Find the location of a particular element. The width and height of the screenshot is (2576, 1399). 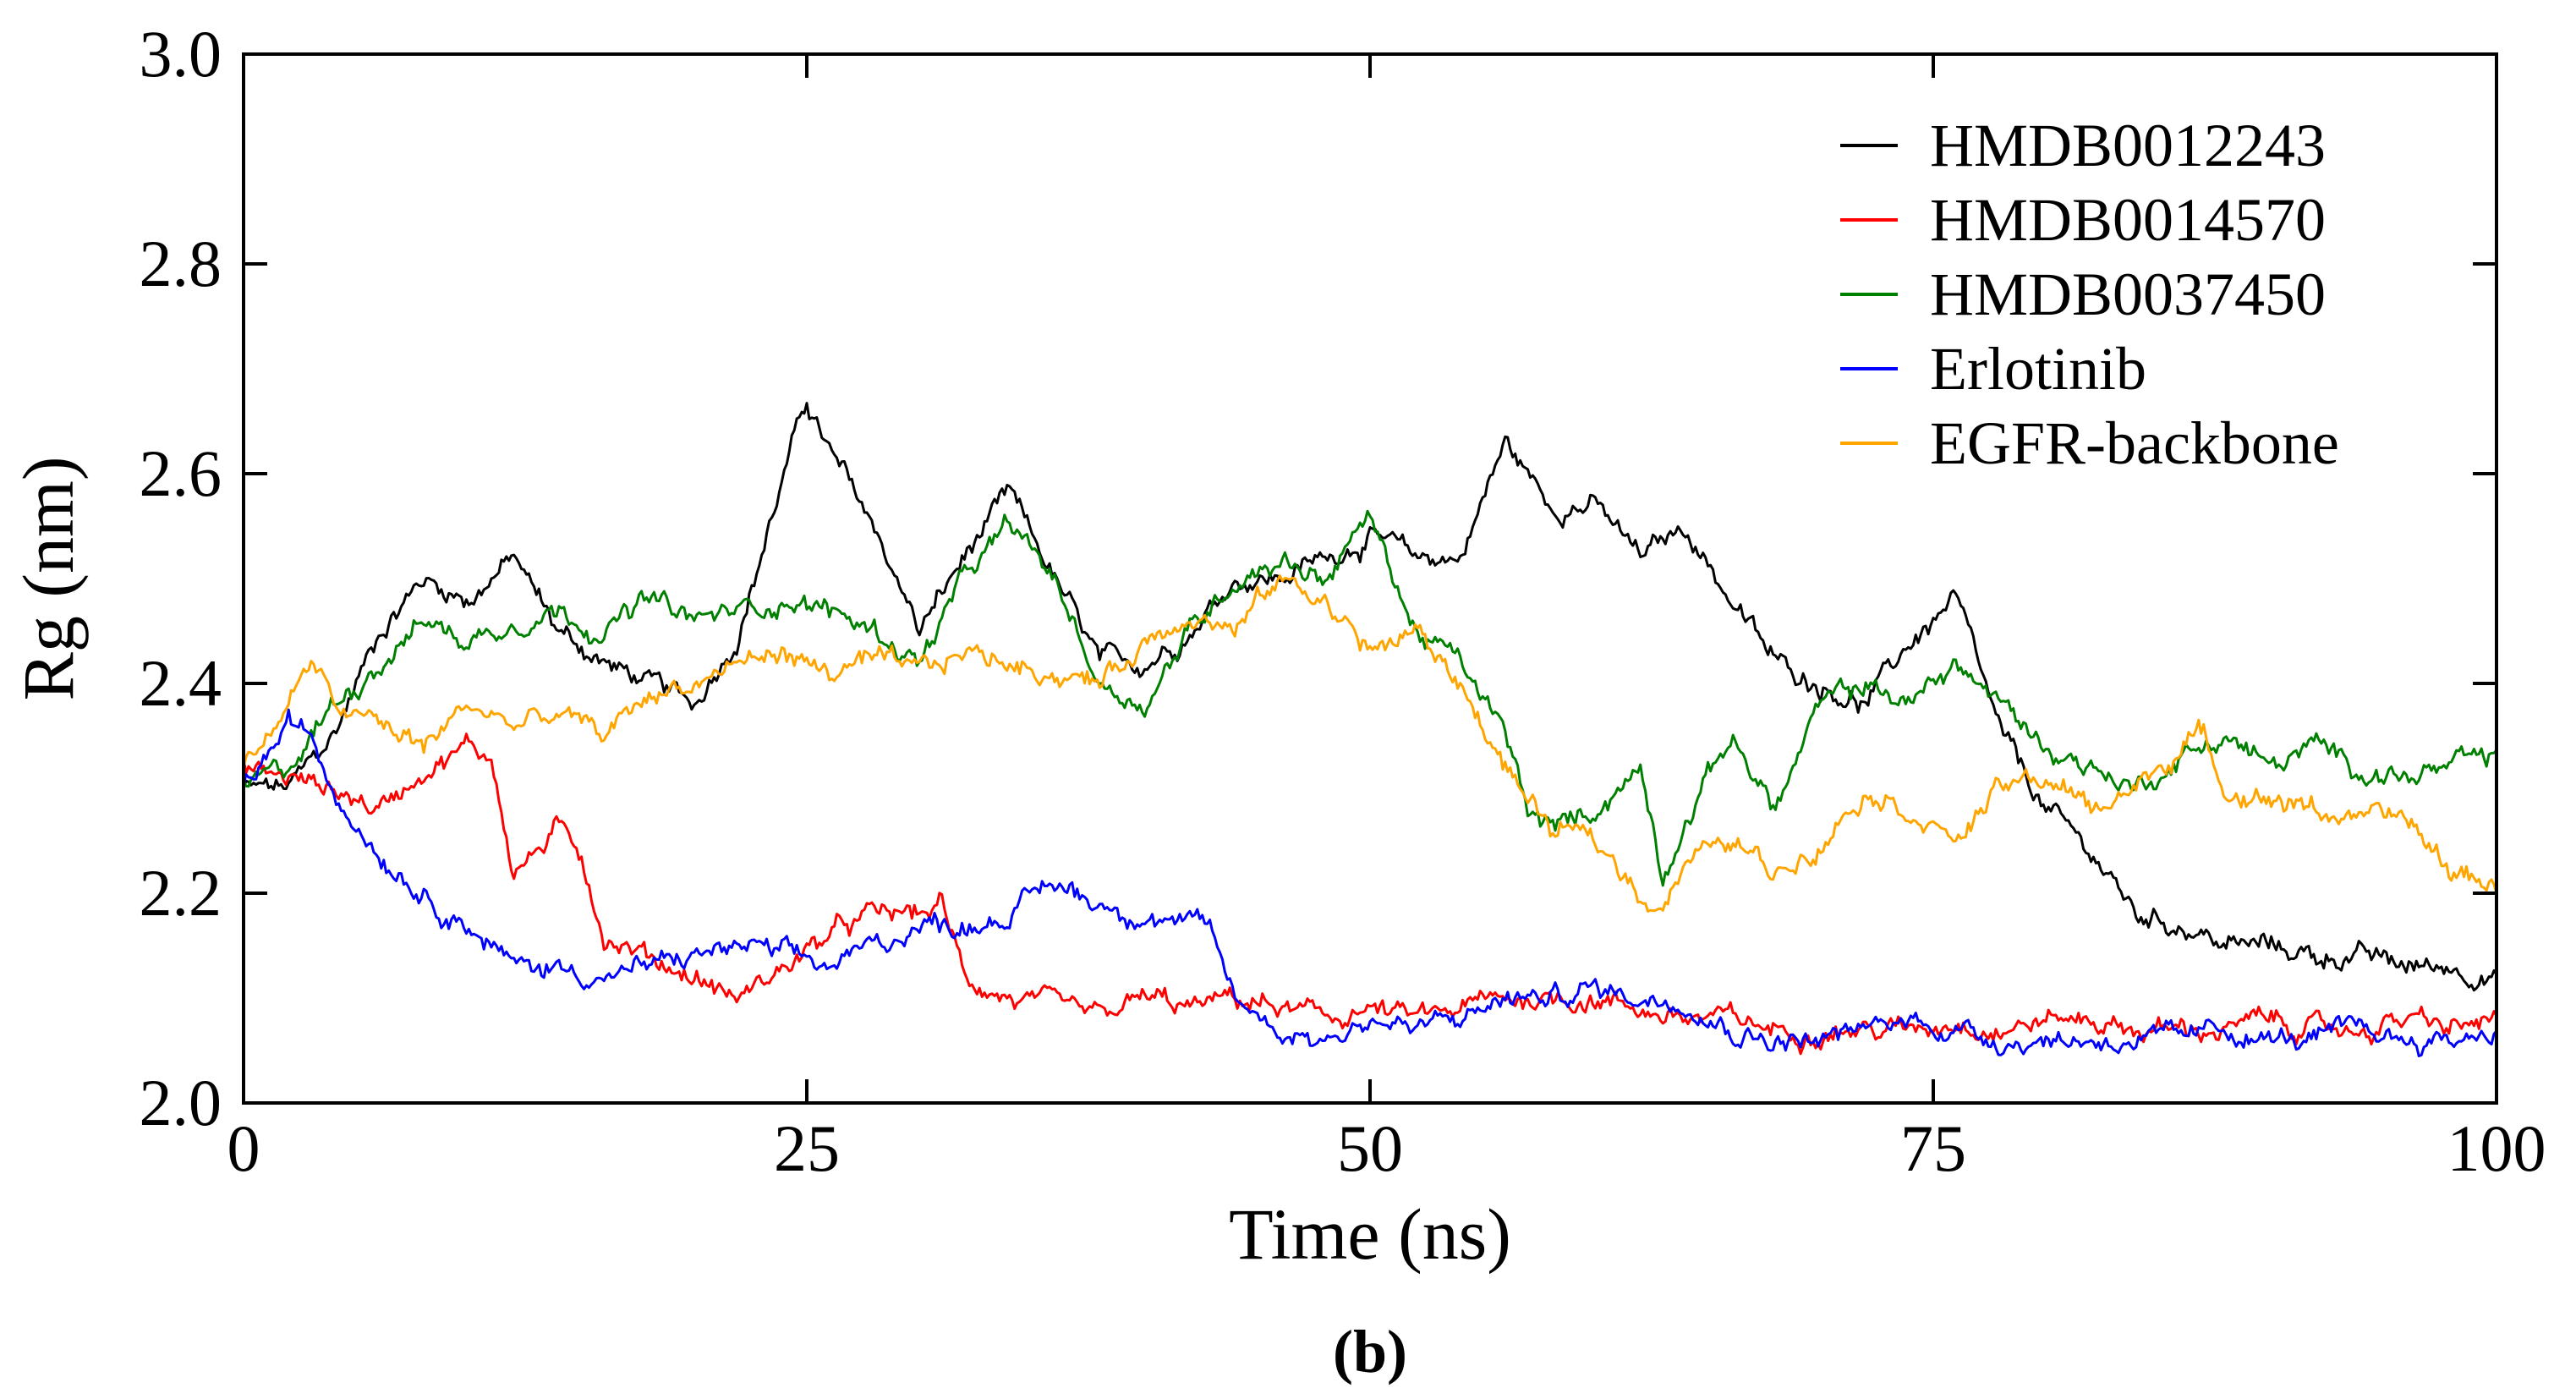

figure-caption: (b) is located at coordinates (1370, 1351).